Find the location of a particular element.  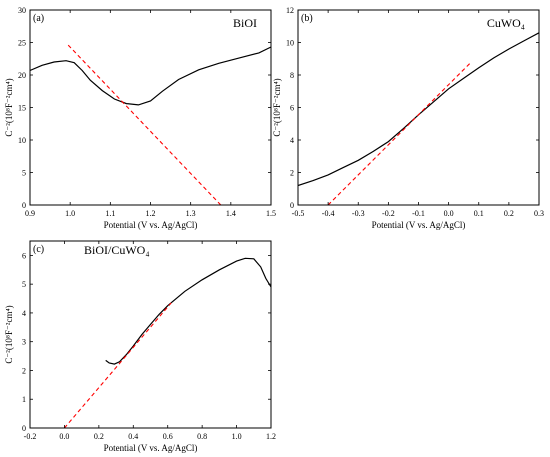

panel-title: BiOI/CuWO₄ is located at coordinates (117, 250).